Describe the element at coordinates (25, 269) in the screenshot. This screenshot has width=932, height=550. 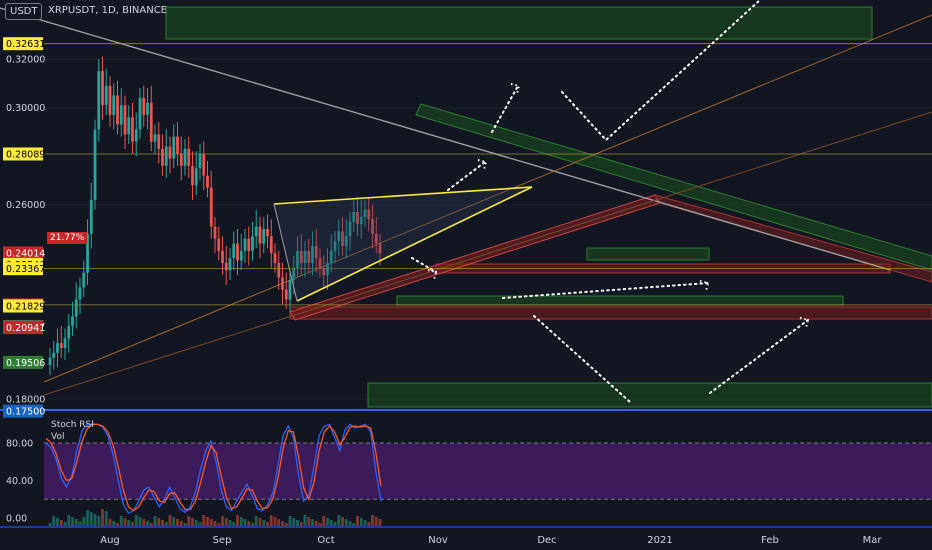
I see `price-level-label: 0.23367` at that location.